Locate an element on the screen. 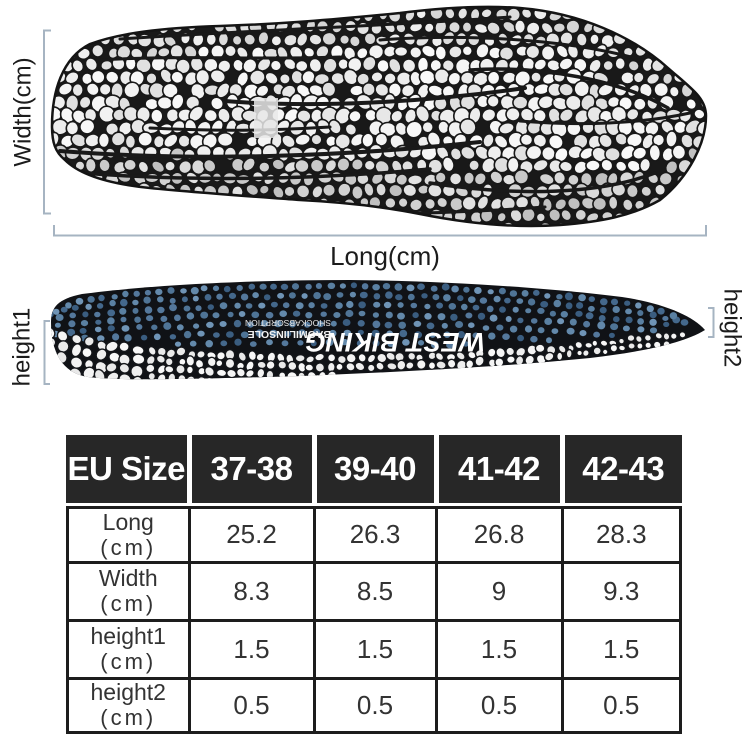 This screenshot has height=750, width=750. svg-text: SHOCKABSORPTION is located at coordinates (288, 323).